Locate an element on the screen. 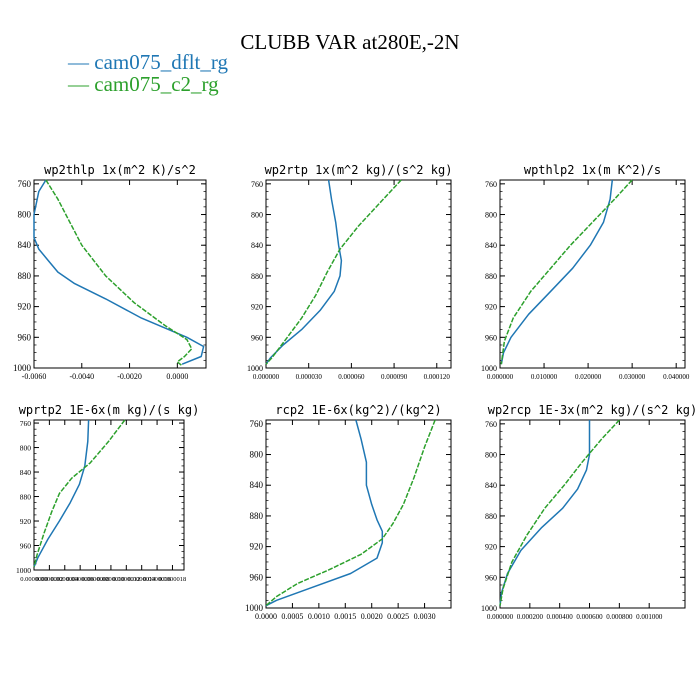 This screenshot has width=700, height=700. panel-4-ytick-label: 840 is located at coordinates (257, 485).